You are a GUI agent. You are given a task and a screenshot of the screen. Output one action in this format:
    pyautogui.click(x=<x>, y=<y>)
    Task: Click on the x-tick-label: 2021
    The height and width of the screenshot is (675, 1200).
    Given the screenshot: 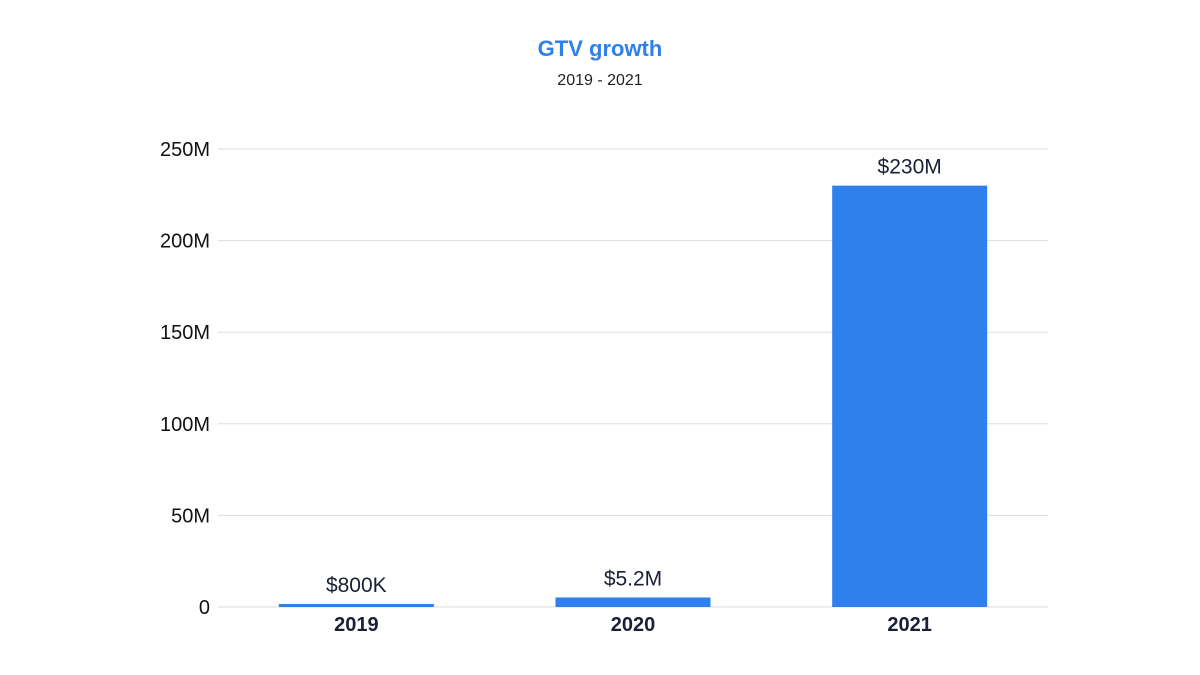 What is the action you would take?
    pyautogui.click(x=909, y=625)
    